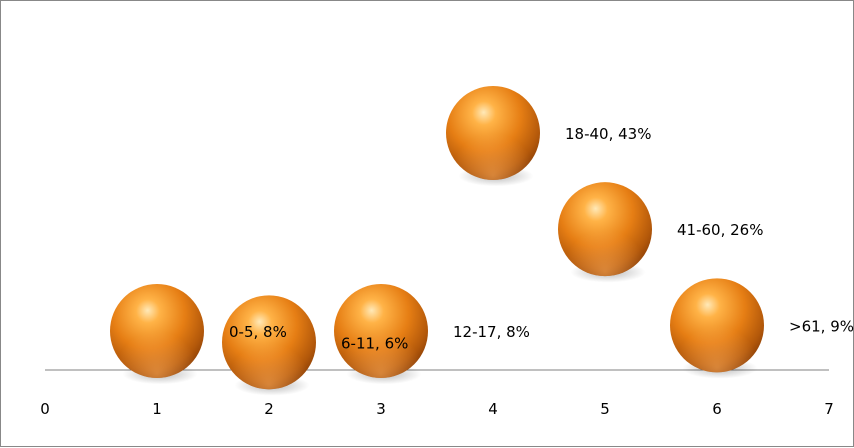 The height and width of the screenshot is (448, 854). I want to click on data-label: 0-5, 8%, so click(258, 332).